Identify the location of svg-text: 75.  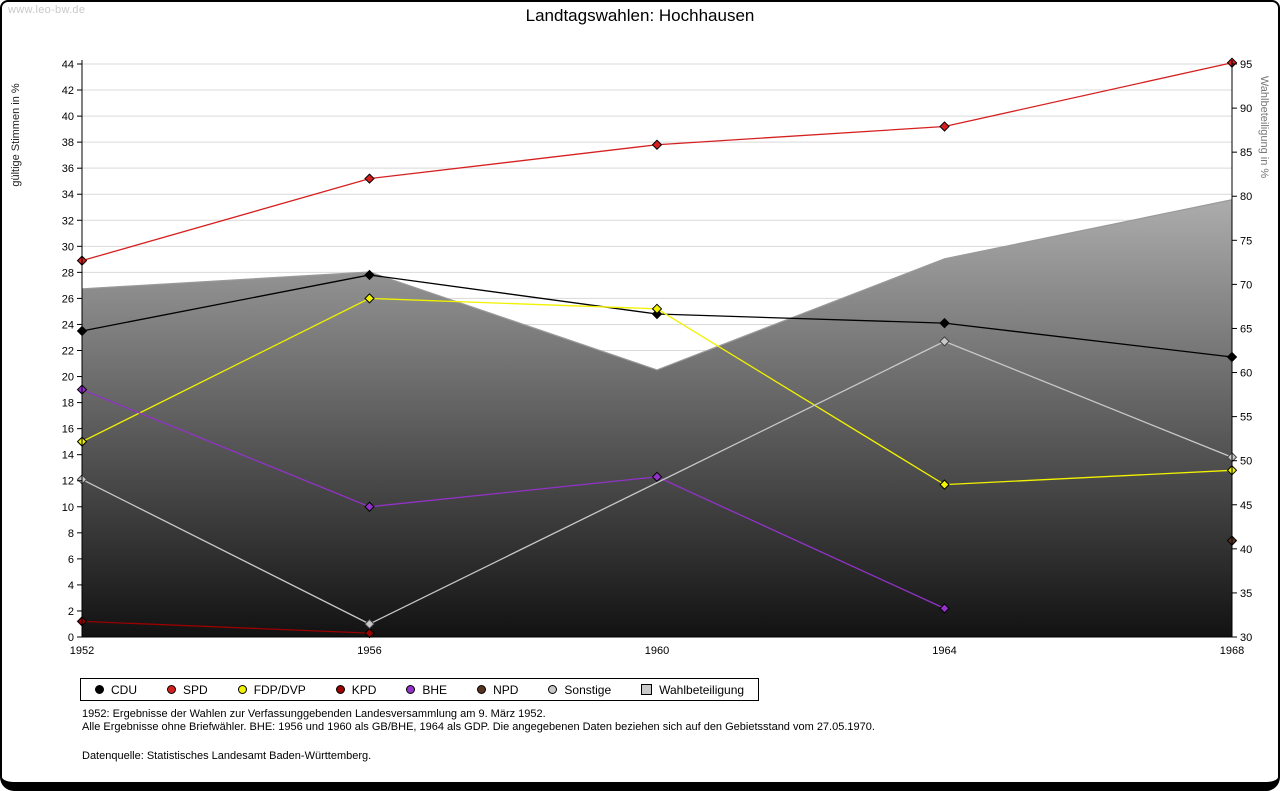
(1246, 241).